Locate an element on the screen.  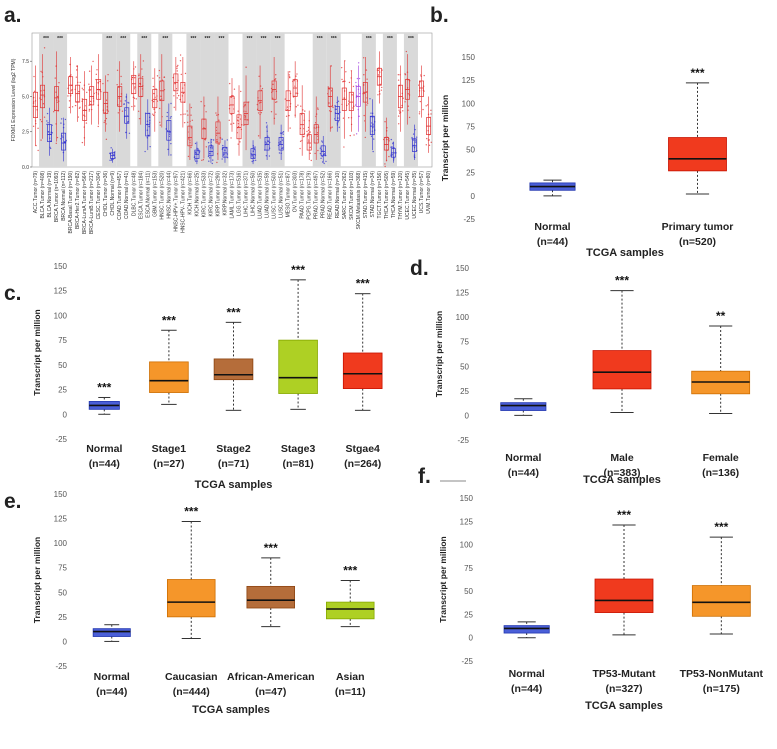
a-category-label: TGCT.Tumor (n=156) is located at coordinates (380, 195).